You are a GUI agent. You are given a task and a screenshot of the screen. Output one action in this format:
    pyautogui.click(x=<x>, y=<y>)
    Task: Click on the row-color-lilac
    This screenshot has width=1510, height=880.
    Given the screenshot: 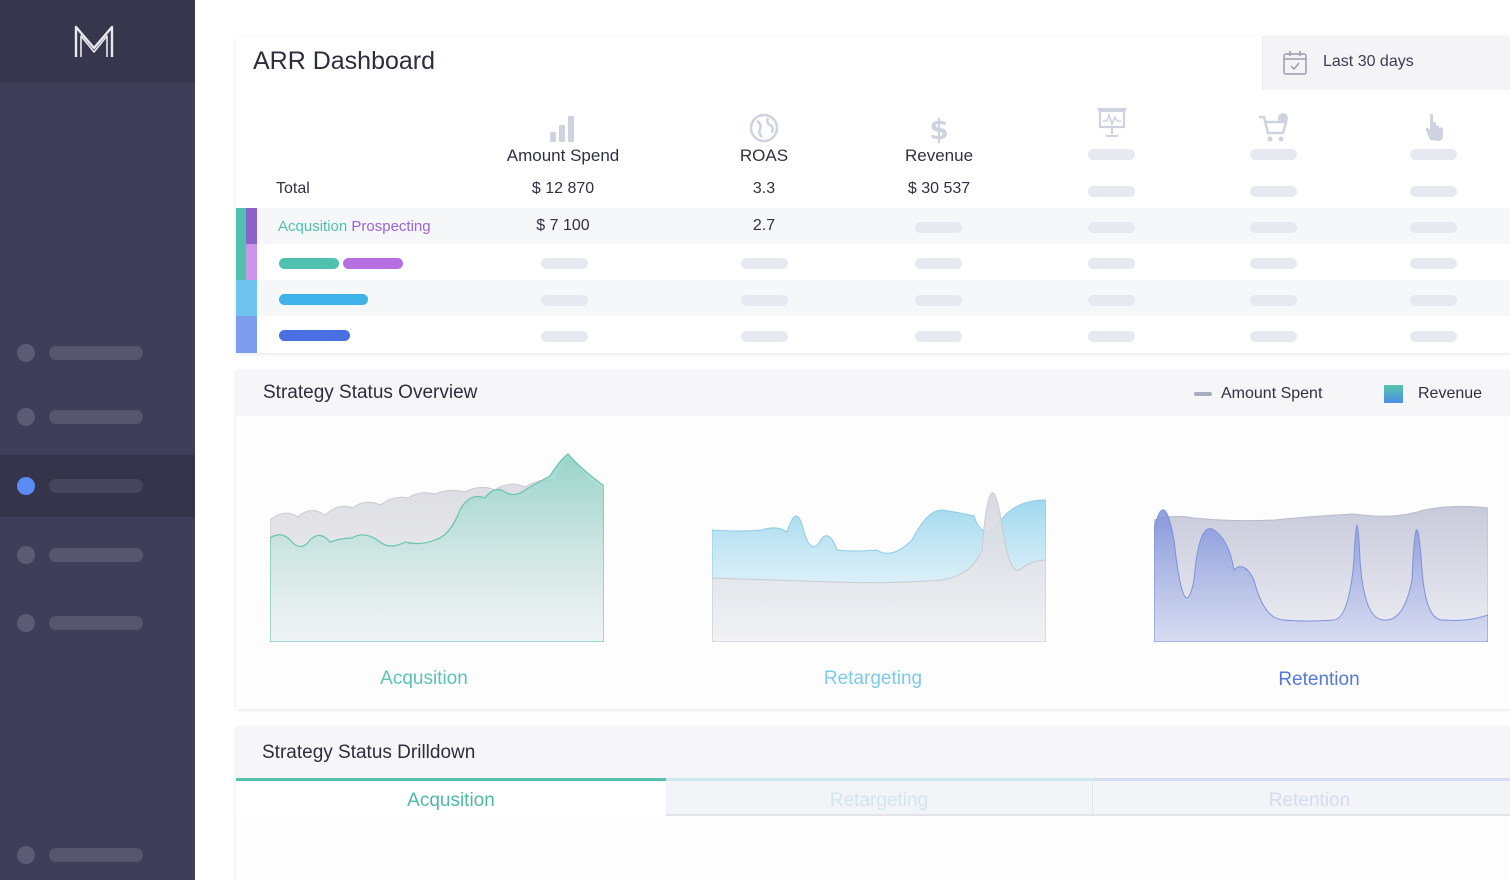 What is the action you would take?
    pyautogui.click(x=251, y=262)
    